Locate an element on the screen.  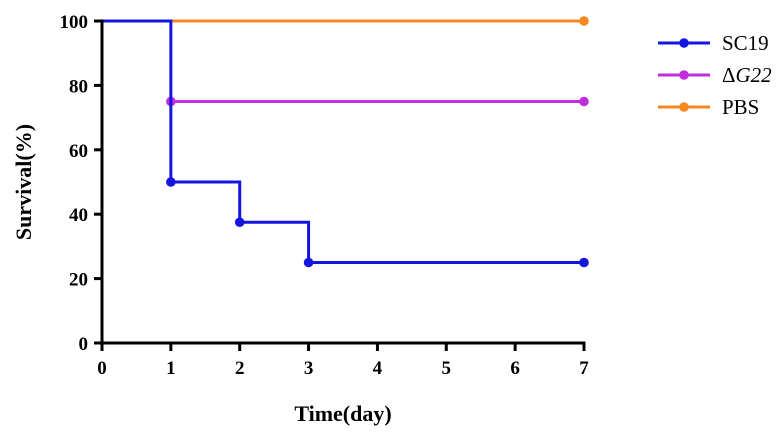
x-tick-label-7: 7 is located at coordinates (584, 368).